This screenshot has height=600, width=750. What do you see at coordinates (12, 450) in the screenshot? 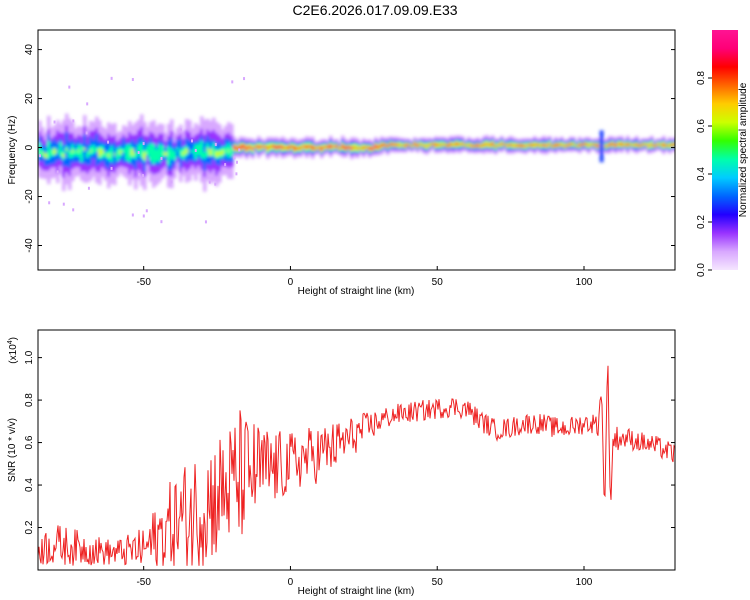
I see `snr-y-axis-label: SNR (10 * v/v)` at bounding box center [12, 450].